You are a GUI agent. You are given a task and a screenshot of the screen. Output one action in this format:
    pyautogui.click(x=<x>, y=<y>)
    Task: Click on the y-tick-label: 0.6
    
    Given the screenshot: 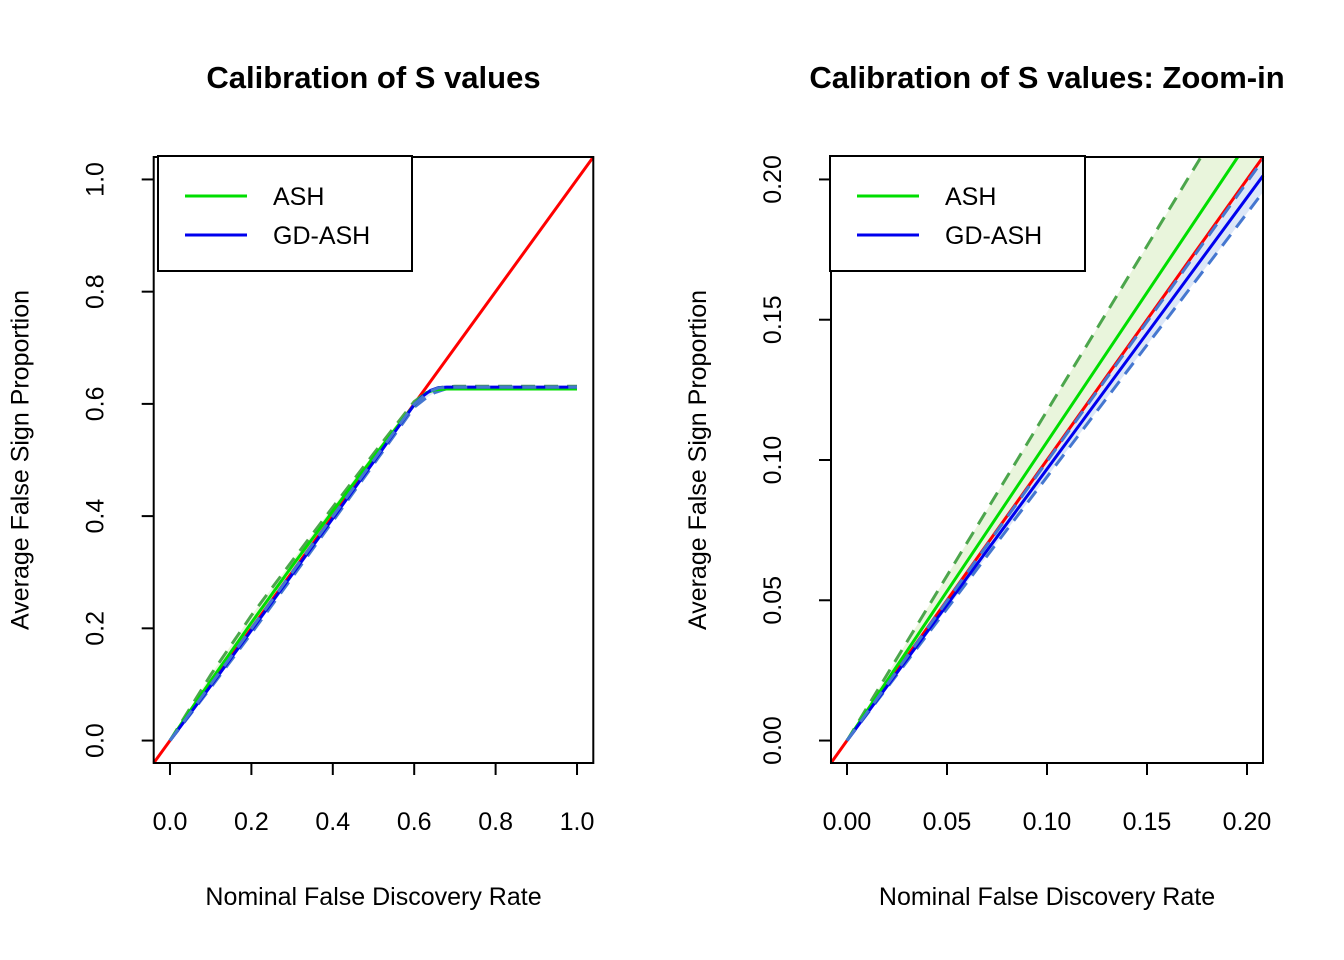 What is the action you would take?
    pyautogui.click(x=96, y=404)
    